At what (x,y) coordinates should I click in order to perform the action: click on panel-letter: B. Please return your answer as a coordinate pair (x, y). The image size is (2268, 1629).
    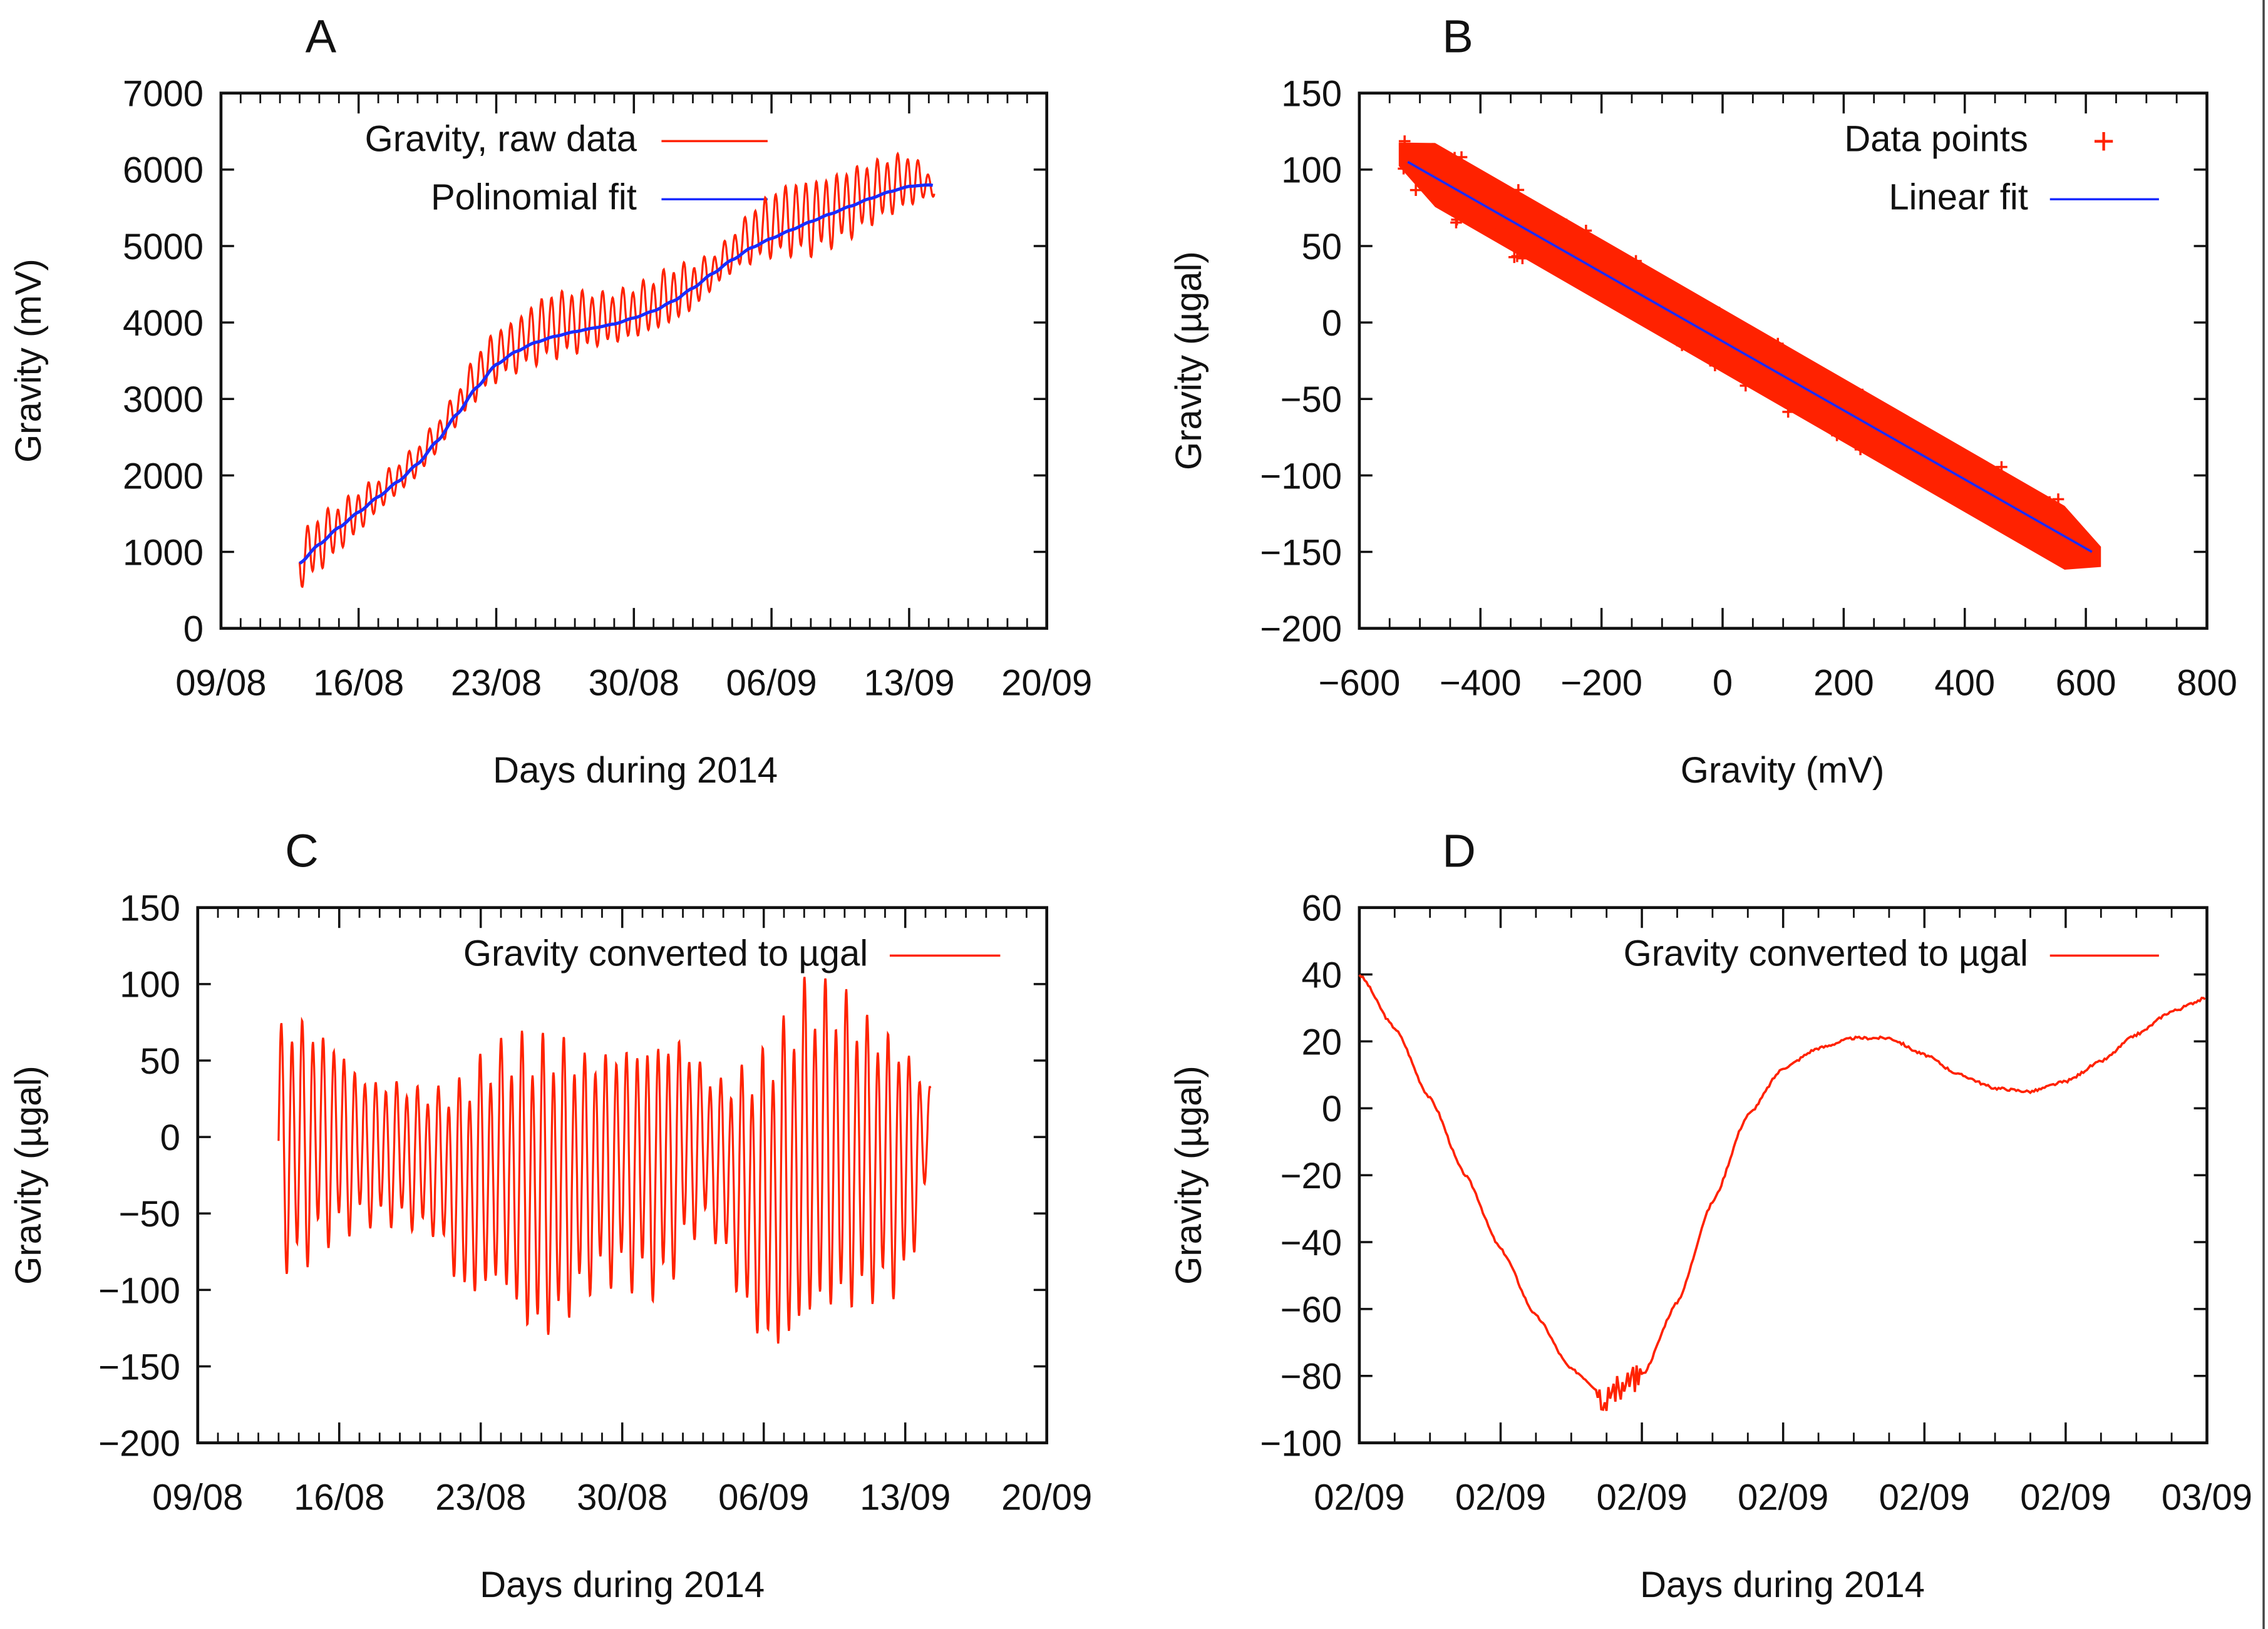
    Looking at the image, I should click on (1458, 37).